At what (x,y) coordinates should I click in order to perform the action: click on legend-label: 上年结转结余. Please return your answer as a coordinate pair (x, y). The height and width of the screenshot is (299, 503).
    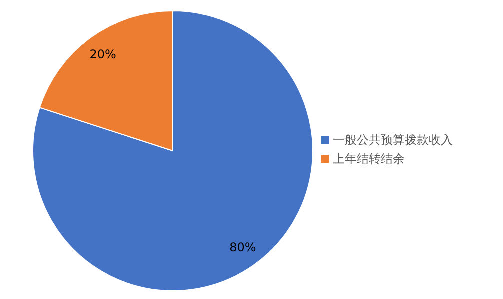
    Looking at the image, I should click on (369, 159).